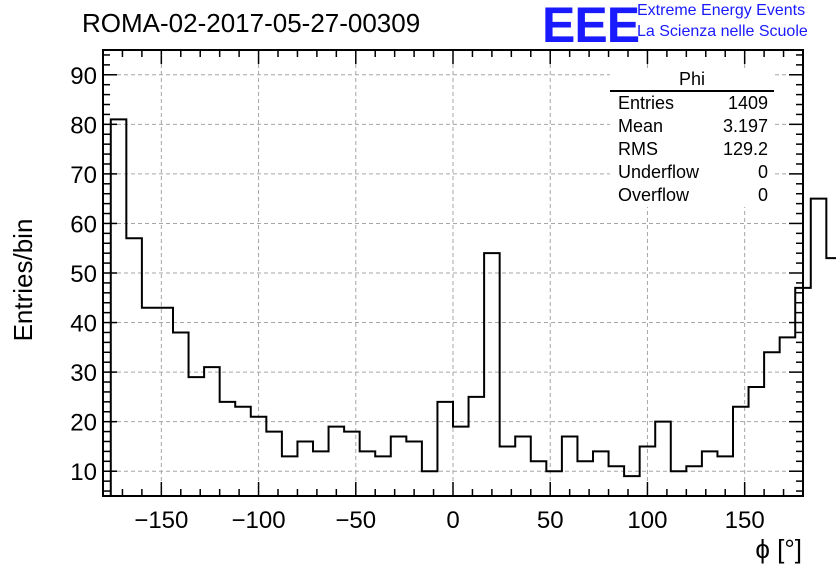 The height and width of the screenshot is (572, 836). Describe the element at coordinates (355, 520) in the screenshot. I see `x-tick-label: −50` at that location.